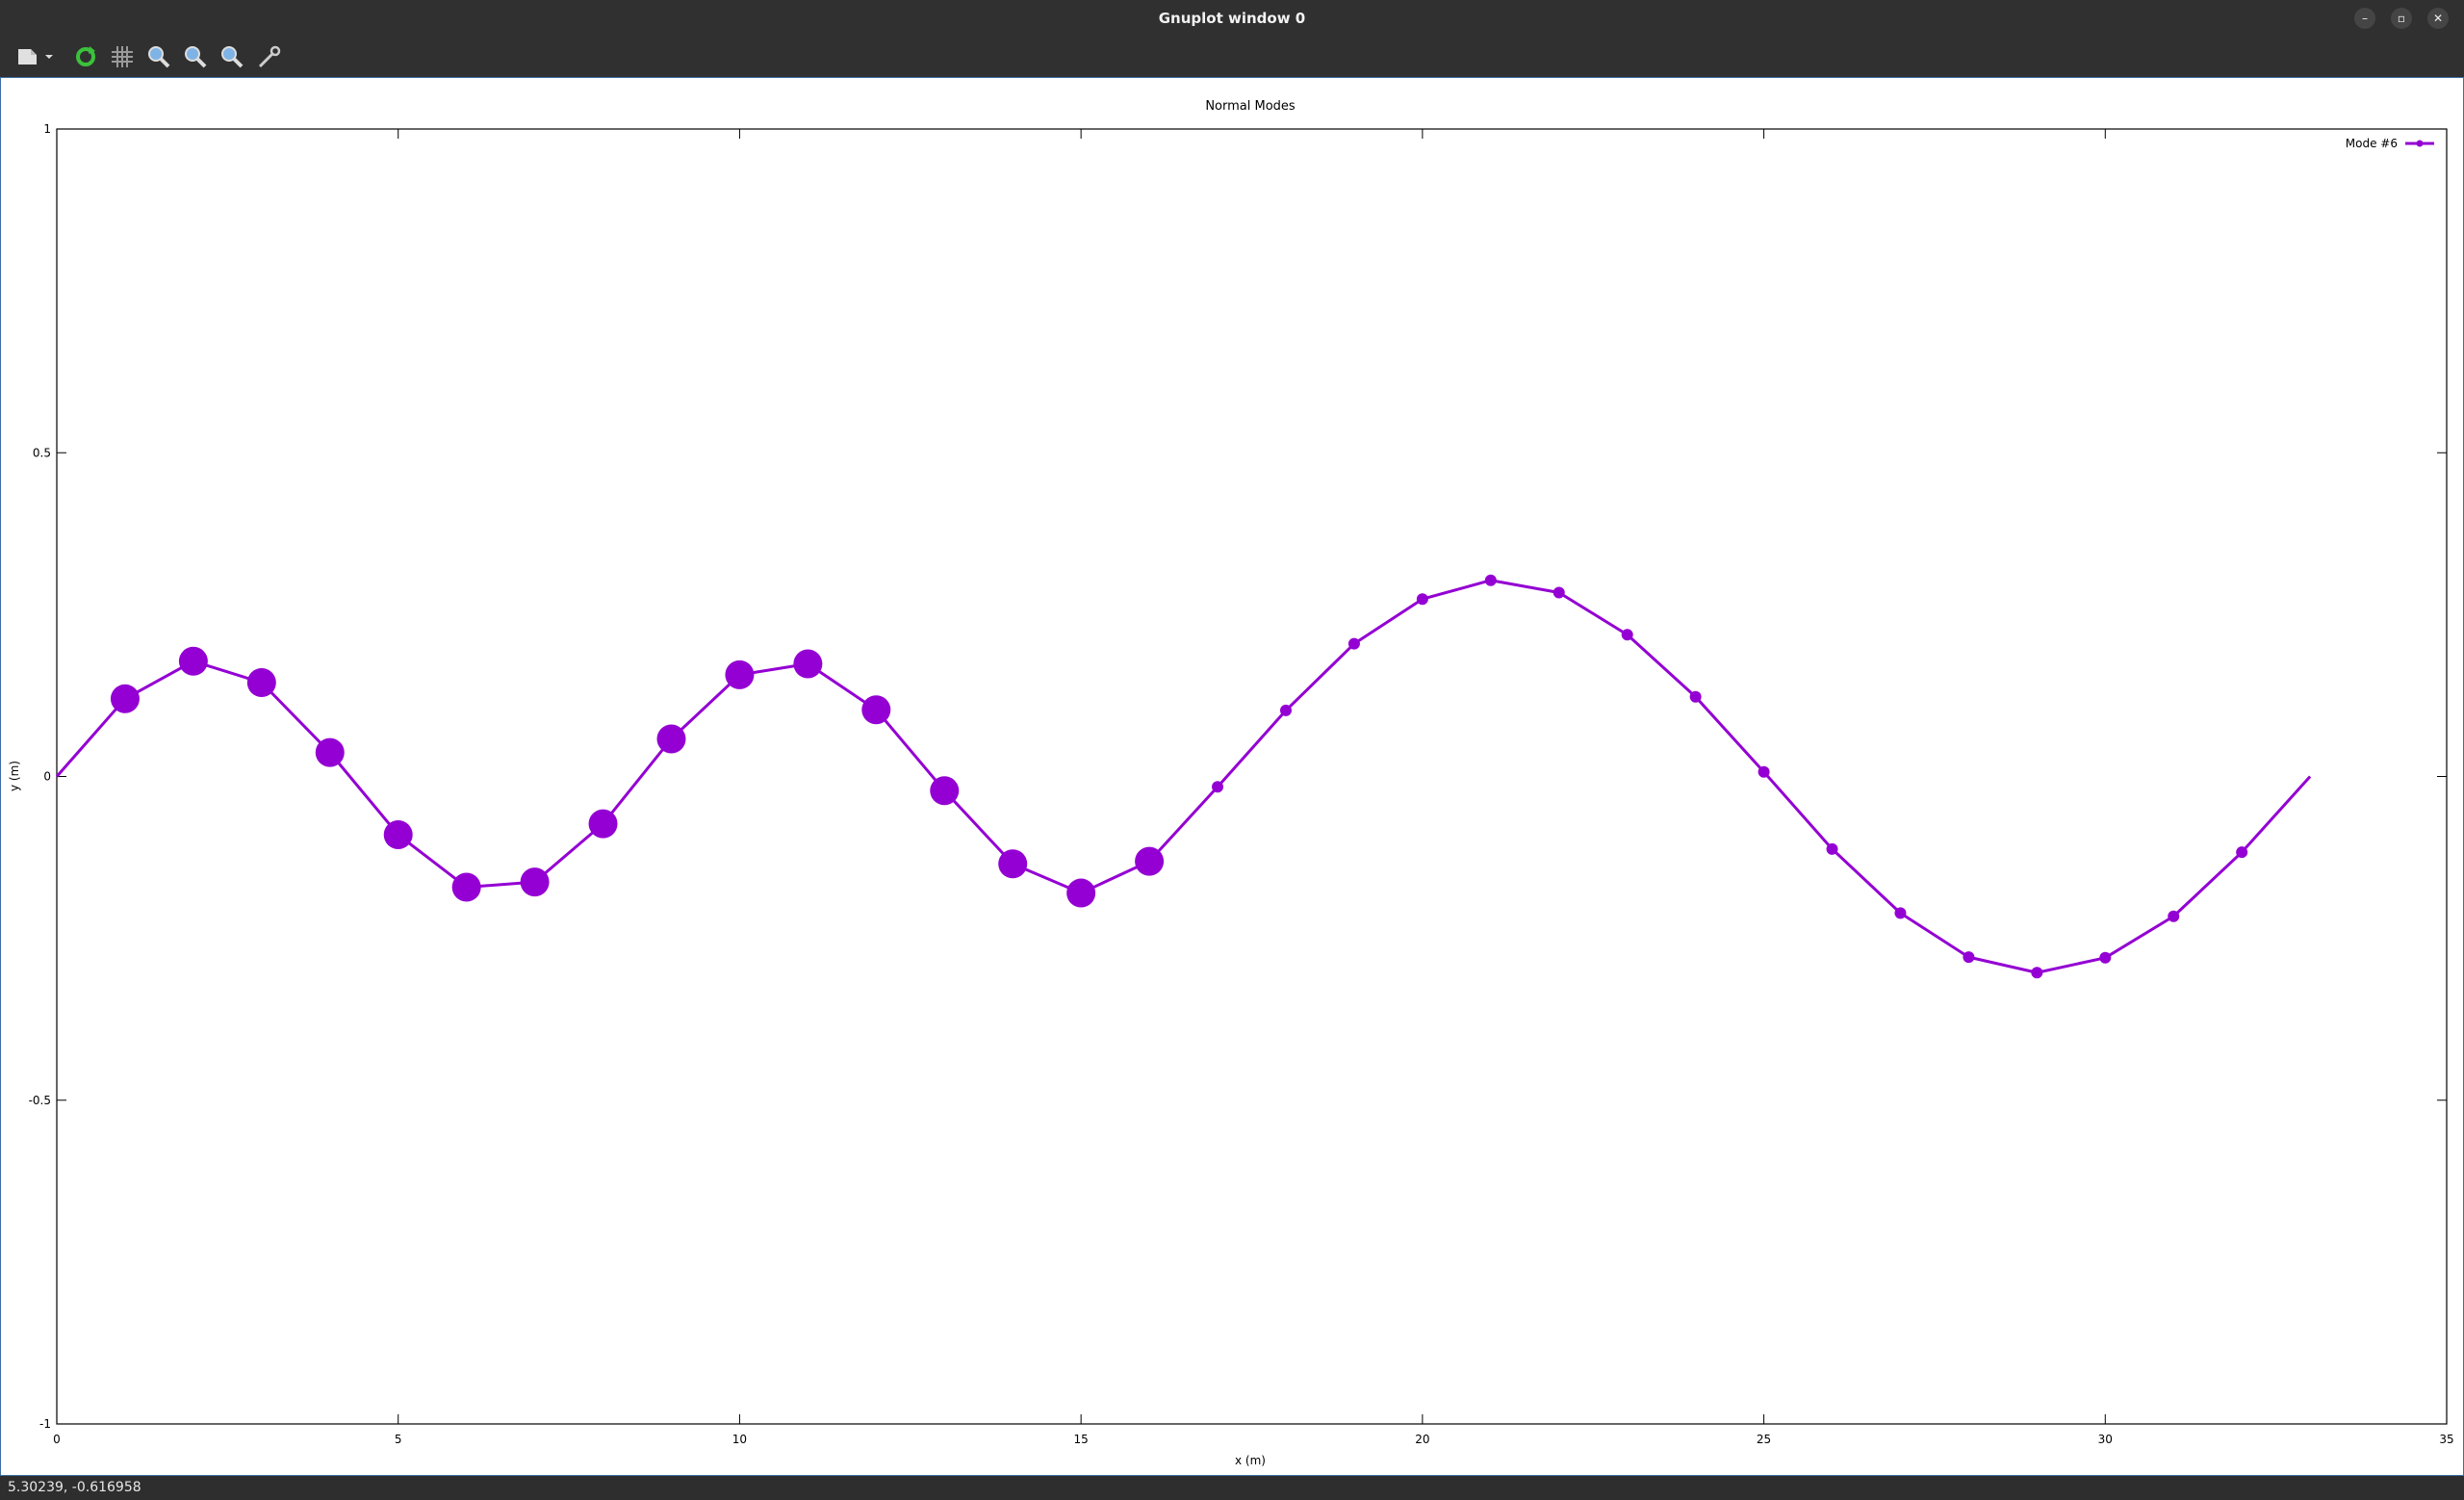  What do you see at coordinates (232, 56) in the screenshot?
I see `autoscale-icon` at bounding box center [232, 56].